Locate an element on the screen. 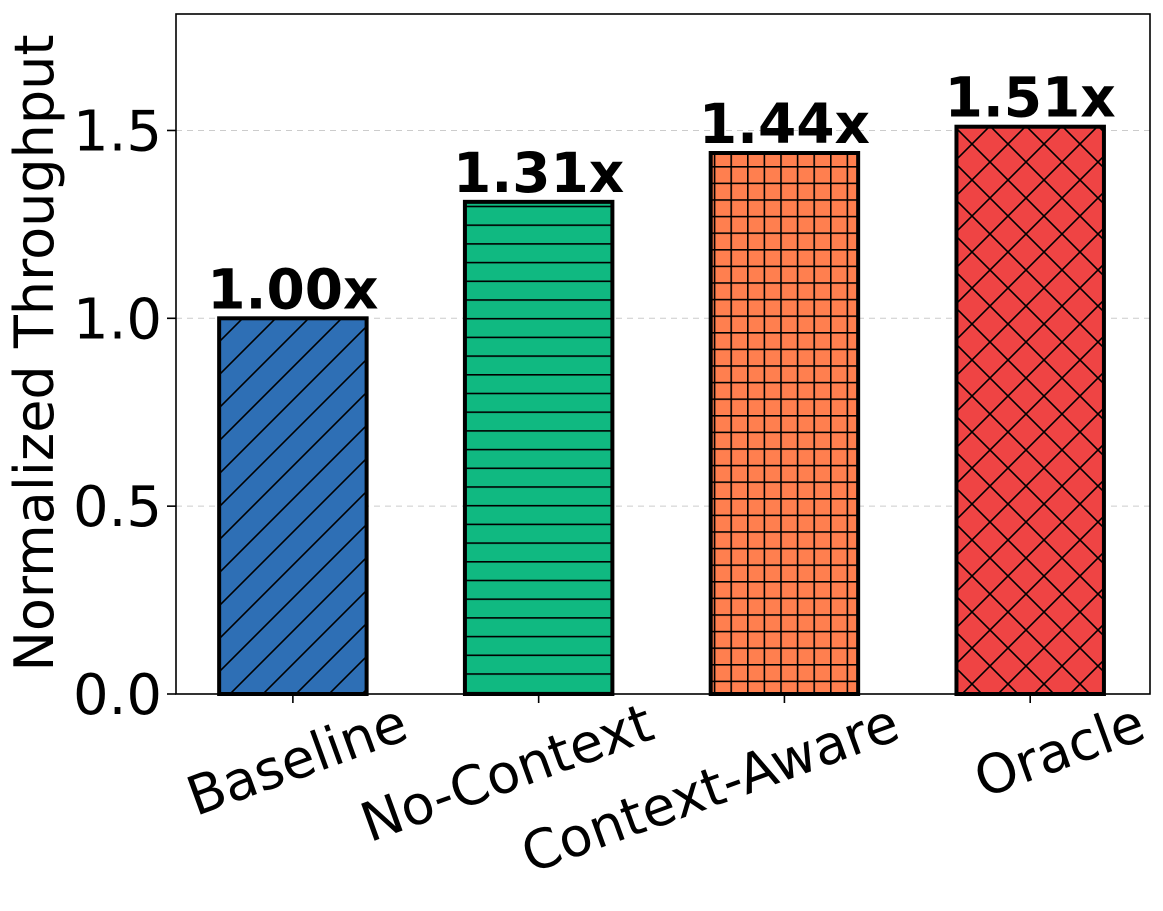 The height and width of the screenshot is (911, 1163). y-axis-title: Normalized Throughput is located at coordinates (34, 352).